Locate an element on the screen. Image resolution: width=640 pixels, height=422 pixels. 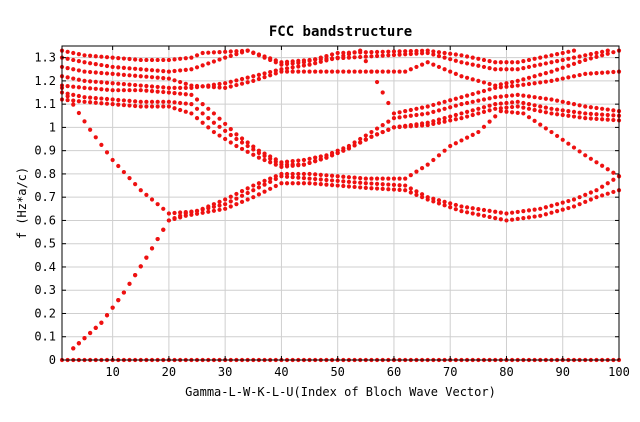
y-axis-label: f (Hz*a/c) is located at coordinates (22, 203).